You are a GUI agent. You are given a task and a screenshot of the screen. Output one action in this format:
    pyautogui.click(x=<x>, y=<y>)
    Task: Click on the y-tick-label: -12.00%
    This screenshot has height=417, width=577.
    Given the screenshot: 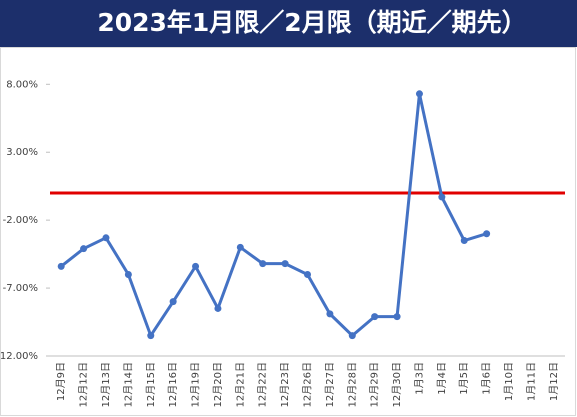 What is the action you would take?
    pyautogui.click(x=19, y=356)
    